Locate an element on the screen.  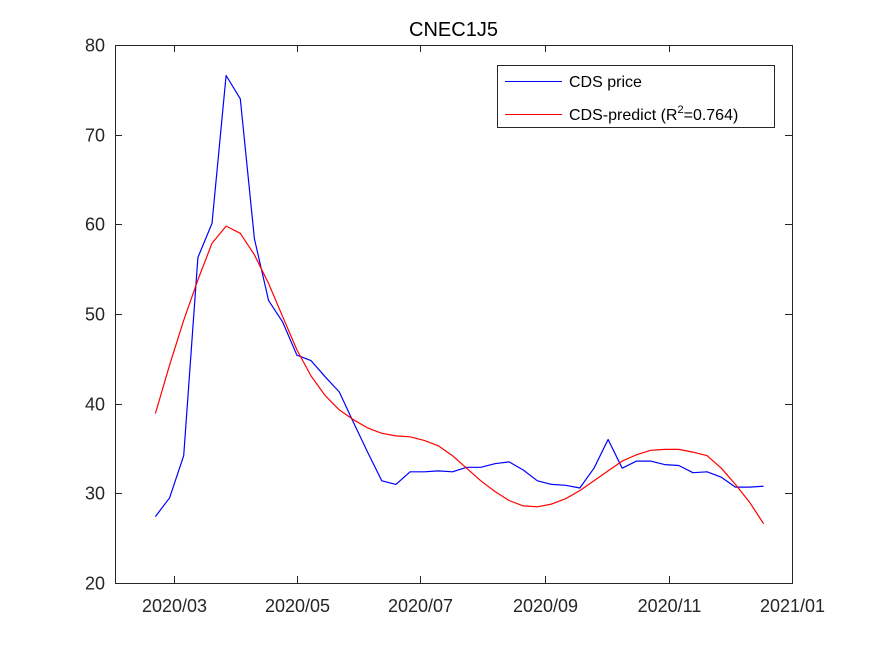
x-tick-label: 2021/01 is located at coordinates (792, 606).